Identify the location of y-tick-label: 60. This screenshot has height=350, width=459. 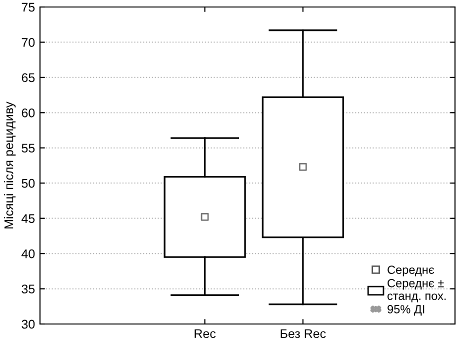
(28, 113).